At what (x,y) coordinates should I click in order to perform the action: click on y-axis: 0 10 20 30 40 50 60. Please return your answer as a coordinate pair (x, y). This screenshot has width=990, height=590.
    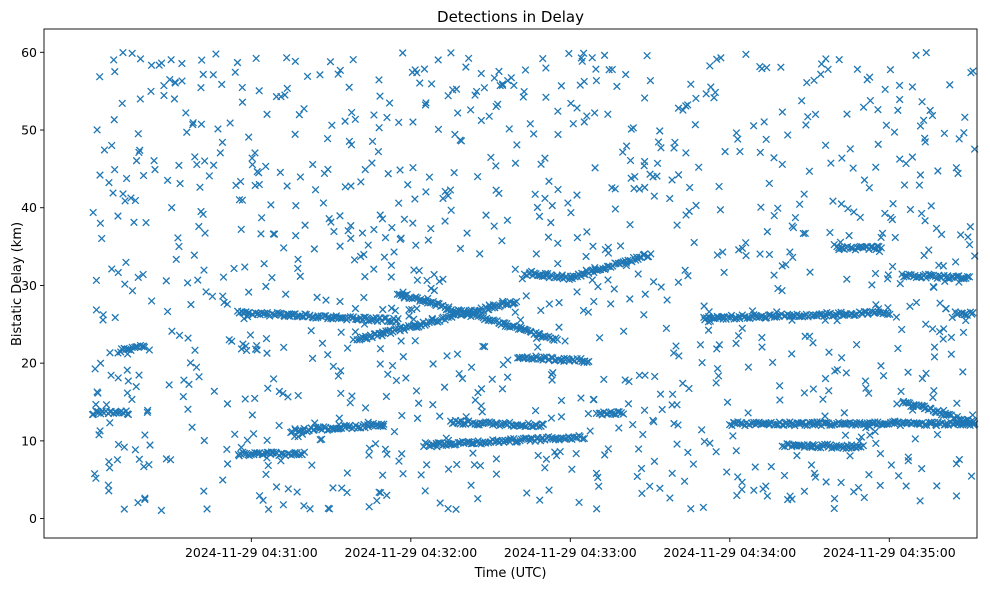
    Looking at the image, I should click on (32, 285).